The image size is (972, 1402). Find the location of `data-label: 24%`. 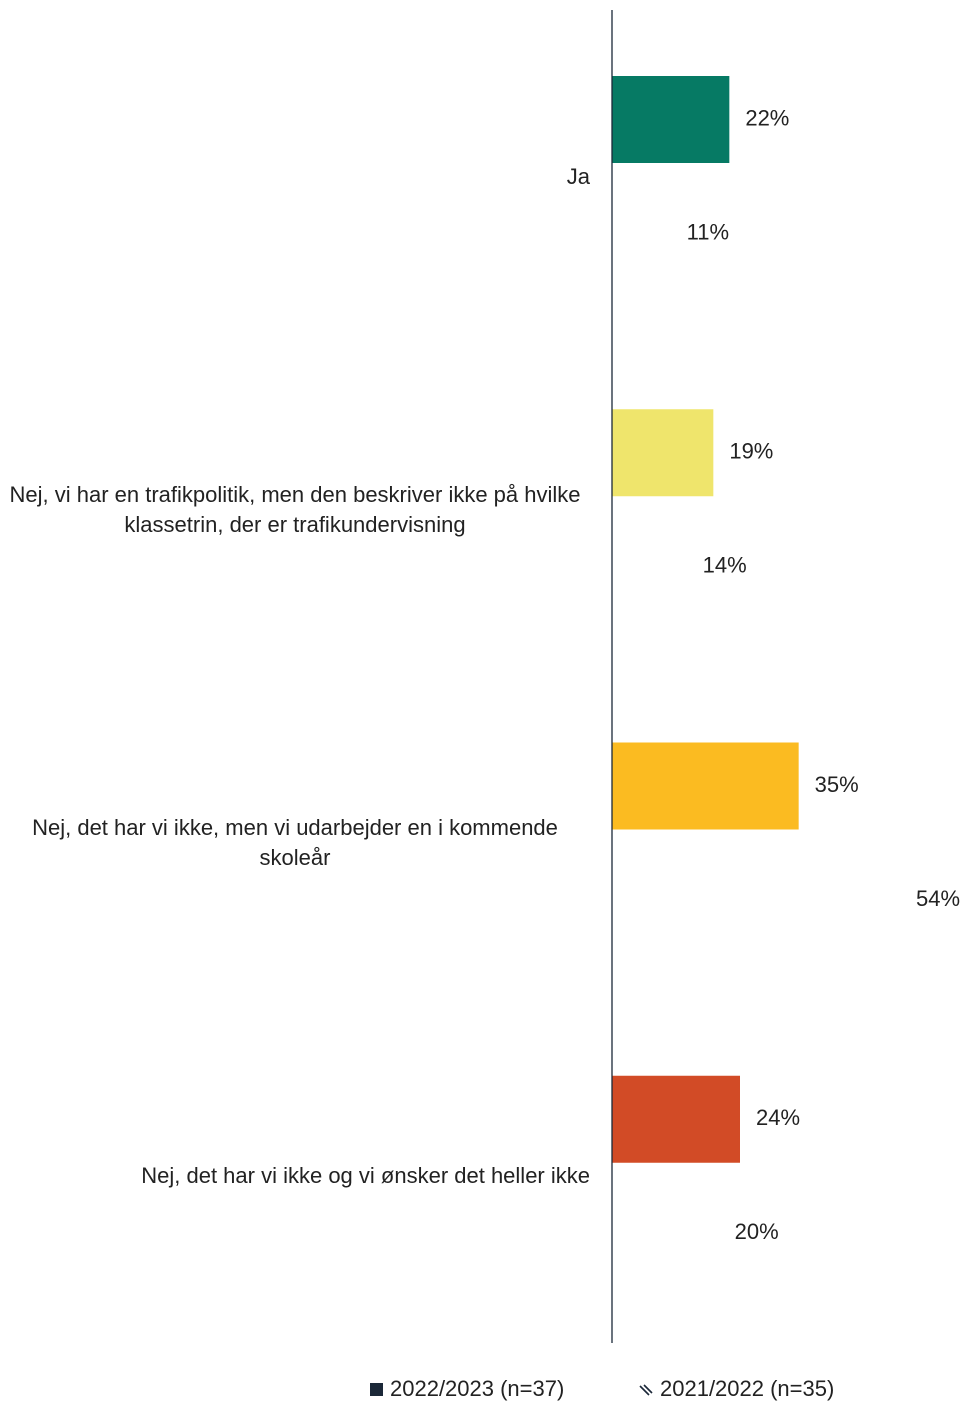

data-label: 24% is located at coordinates (778, 1117).